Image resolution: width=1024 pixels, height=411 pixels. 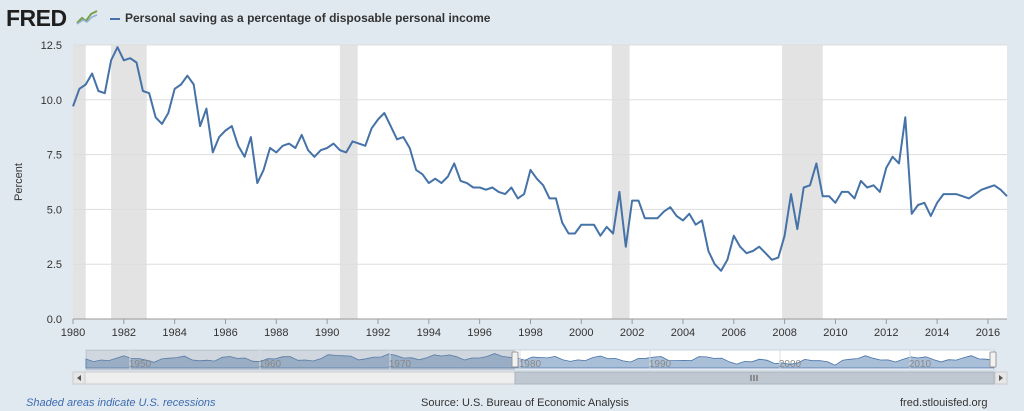 I want to click on navigator-handle-right, so click(x=993, y=359).